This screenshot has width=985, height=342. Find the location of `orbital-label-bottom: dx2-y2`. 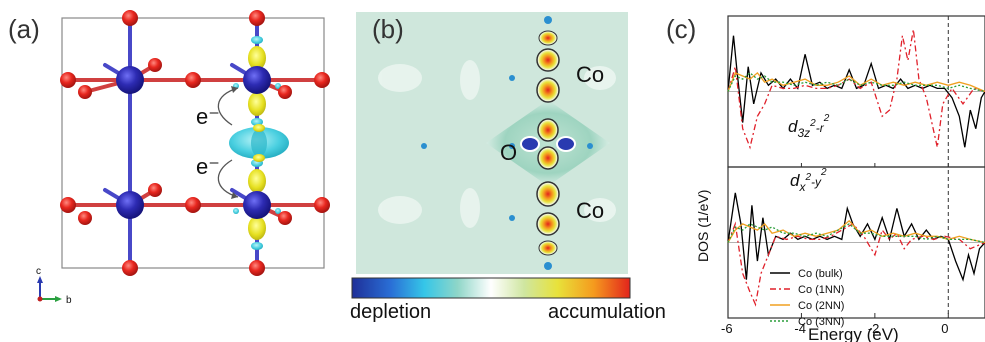

orbital-label-bottom: dx2-y2 is located at coordinates (808, 180).